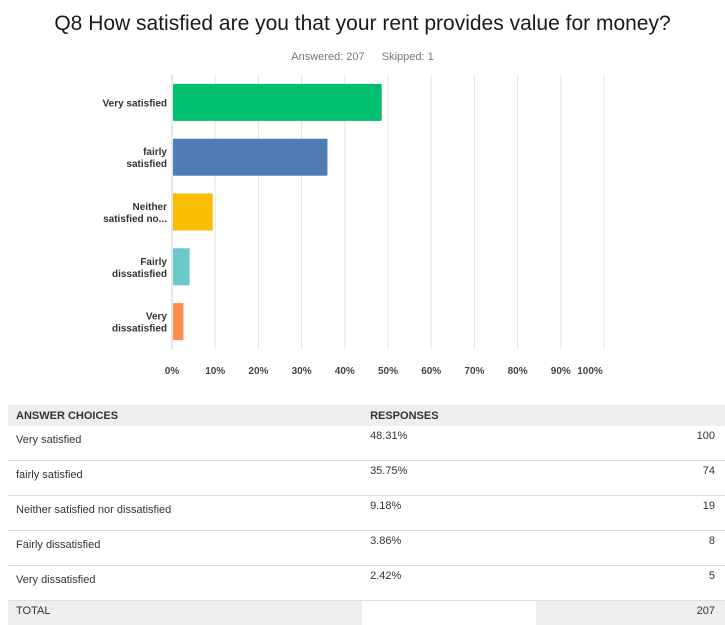 Image resolution: width=725 pixels, height=625 pixels. What do you see at coordinates (302, 371) in the screenshot?
I see `x-tick-label: 30%` at bounding box center [302, 371].